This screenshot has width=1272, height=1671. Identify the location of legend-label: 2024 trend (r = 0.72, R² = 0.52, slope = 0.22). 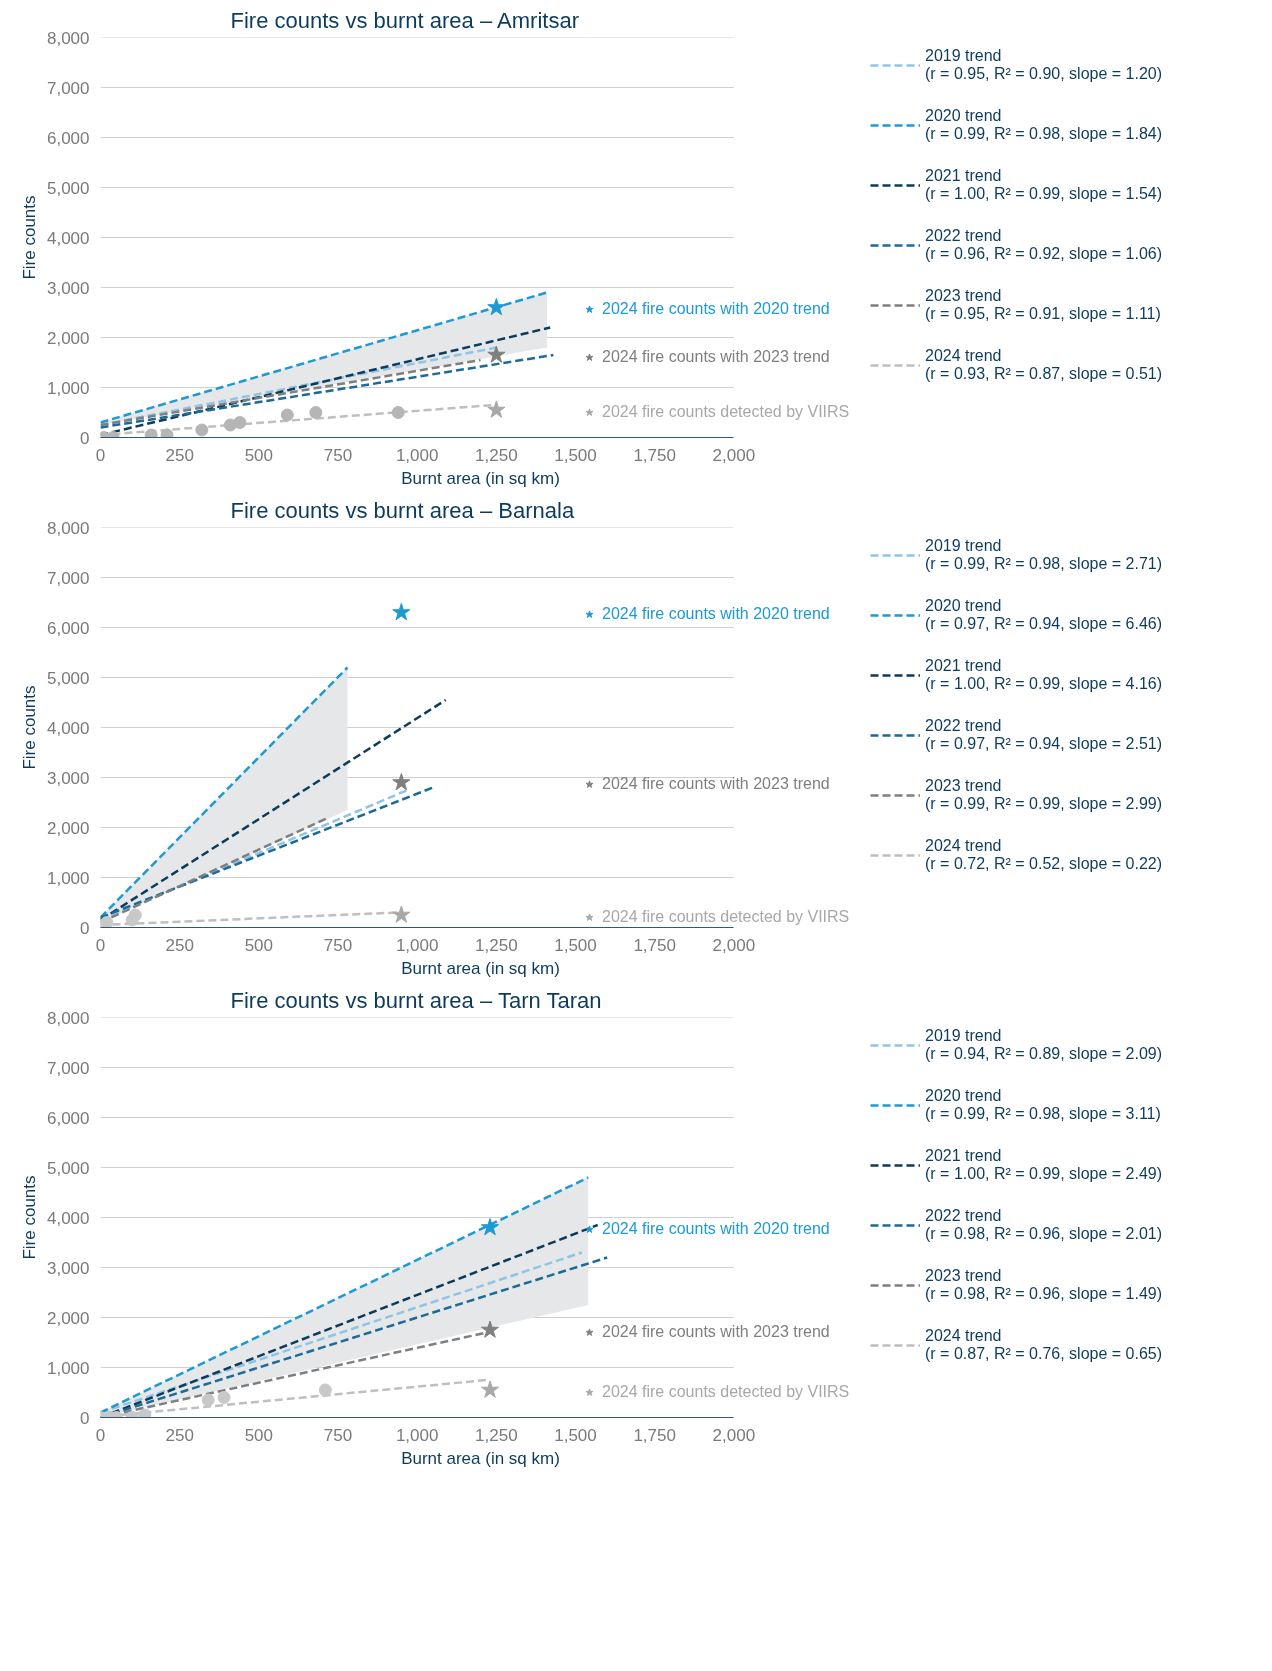
(1044, 855).